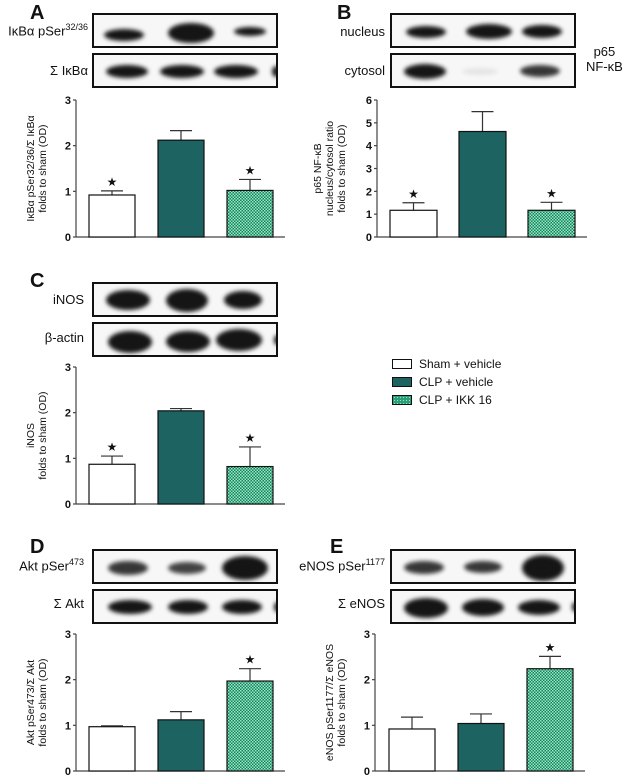 The image size is (629, 783). I want to click on blot-image-ikba-pser, so click(185, 30).